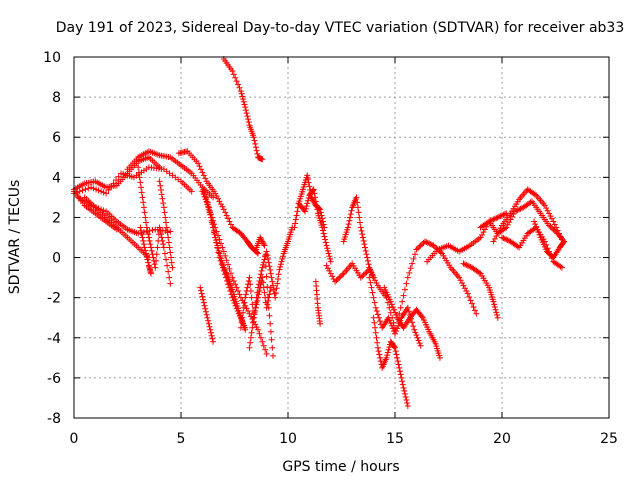 The width and height of the screenshot is (640, 480). What do you see at coordinates (15, 237) in the screenshot?
I see `y-axis-label: SDTVAR / TECUs` at bounding box center [15, 237].